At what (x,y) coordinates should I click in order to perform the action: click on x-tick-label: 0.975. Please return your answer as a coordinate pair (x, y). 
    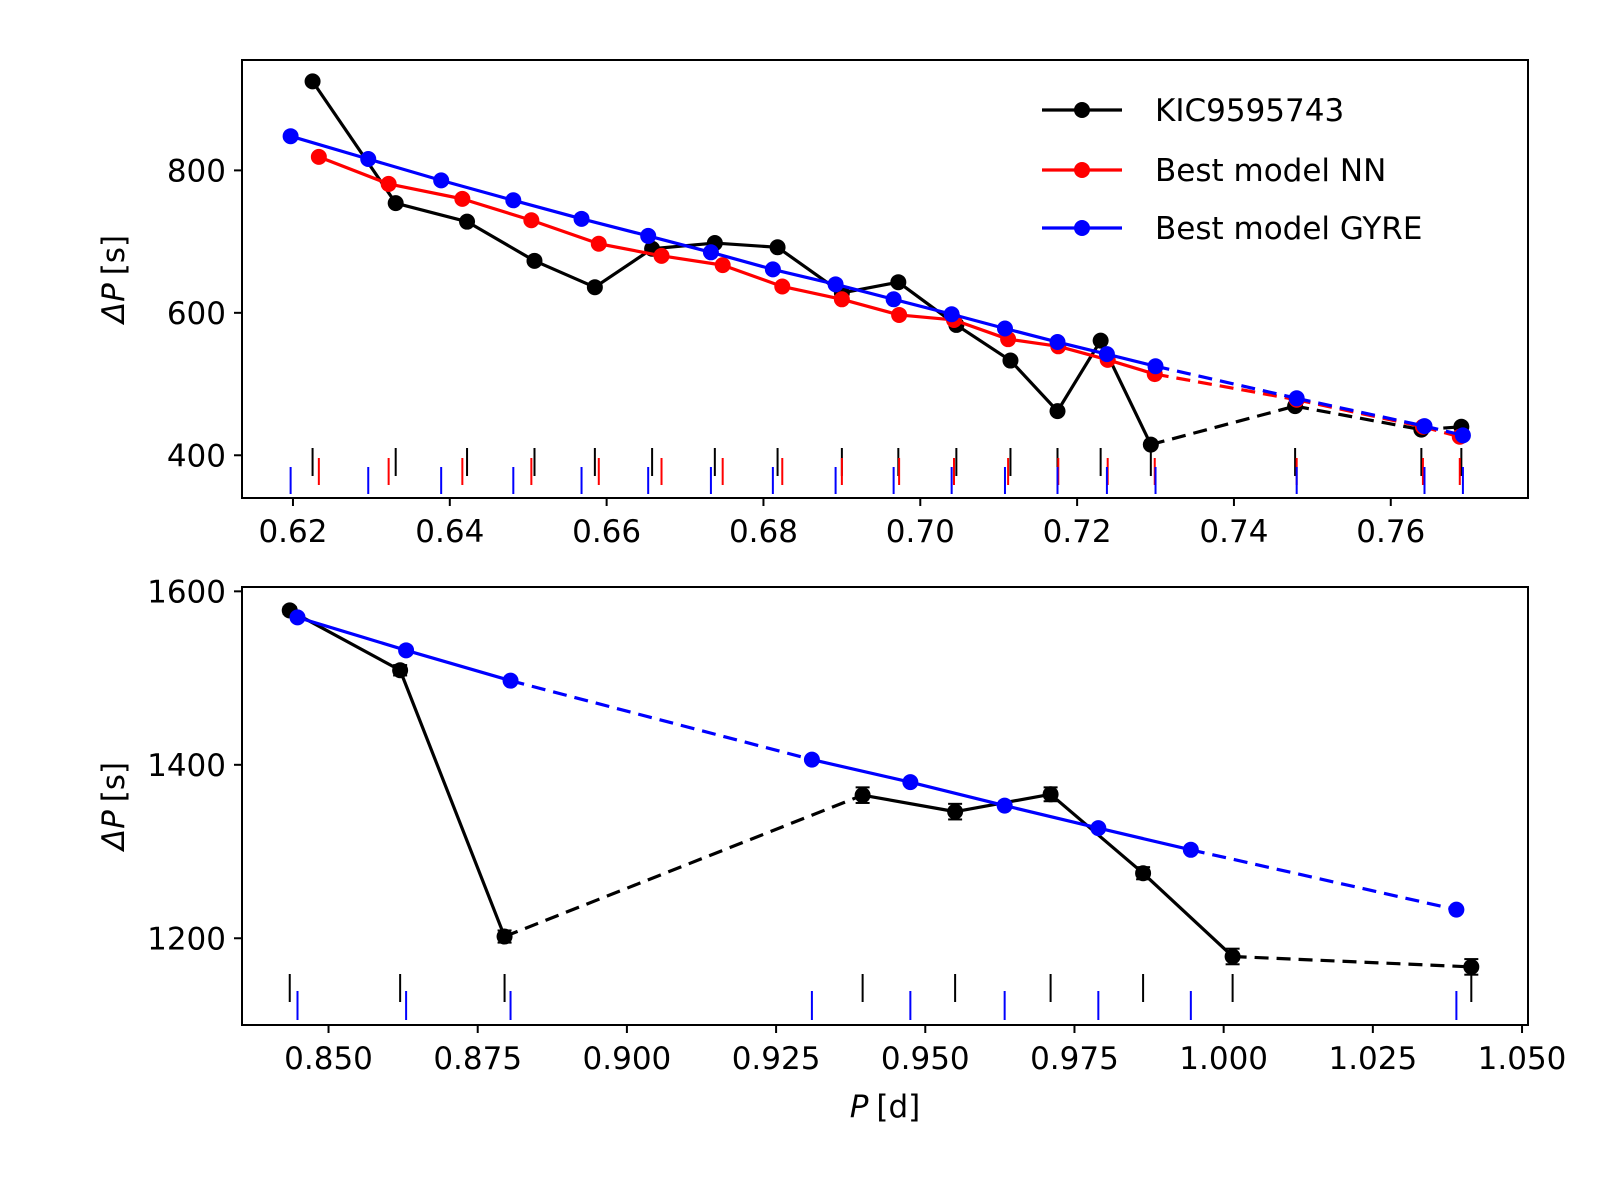
    Looking at the image, I should click on (1074, 1059).